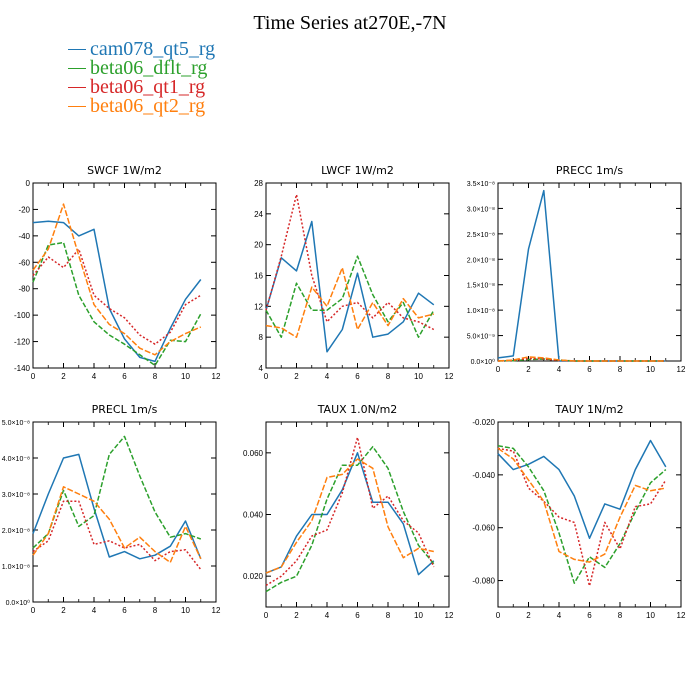 Image resolution: width=700 pixels, height=700 pixels. I want to click on y-tick-label: 12, so click(258, 306).